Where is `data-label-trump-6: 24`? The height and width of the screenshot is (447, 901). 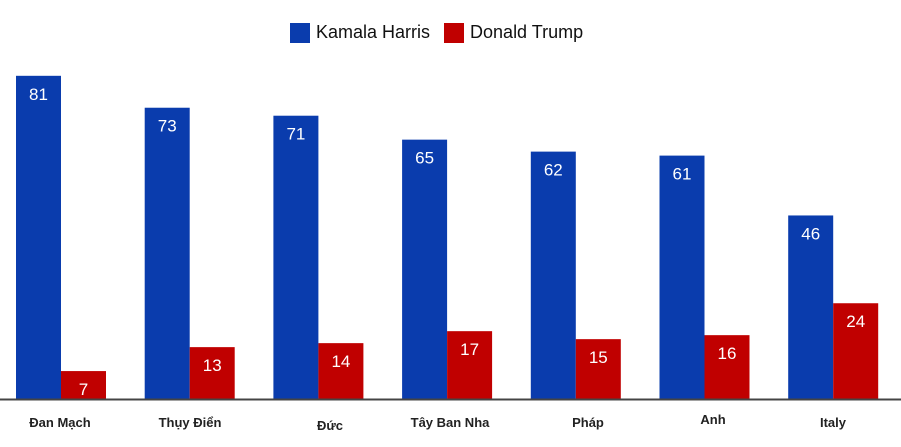
data-label-trump-6: 24 is located at coordinates (855, 321).